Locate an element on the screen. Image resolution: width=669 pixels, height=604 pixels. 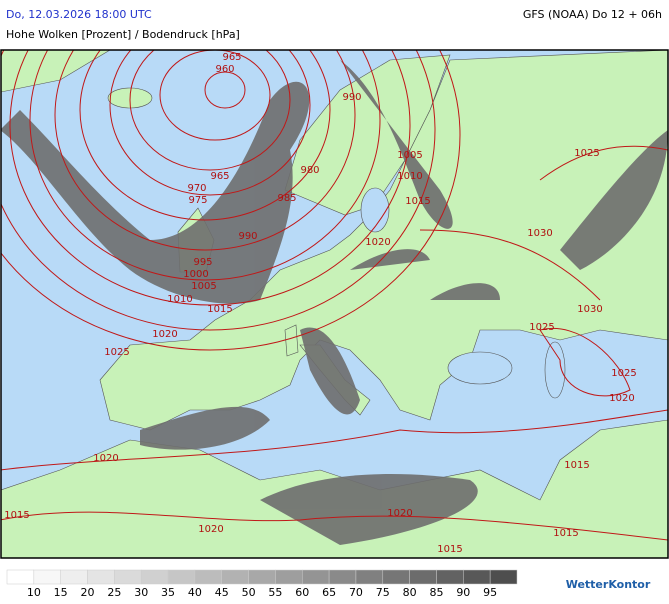
model: GFS (NOAA) Do 12 + 06h is located at coordinates (592, 14).